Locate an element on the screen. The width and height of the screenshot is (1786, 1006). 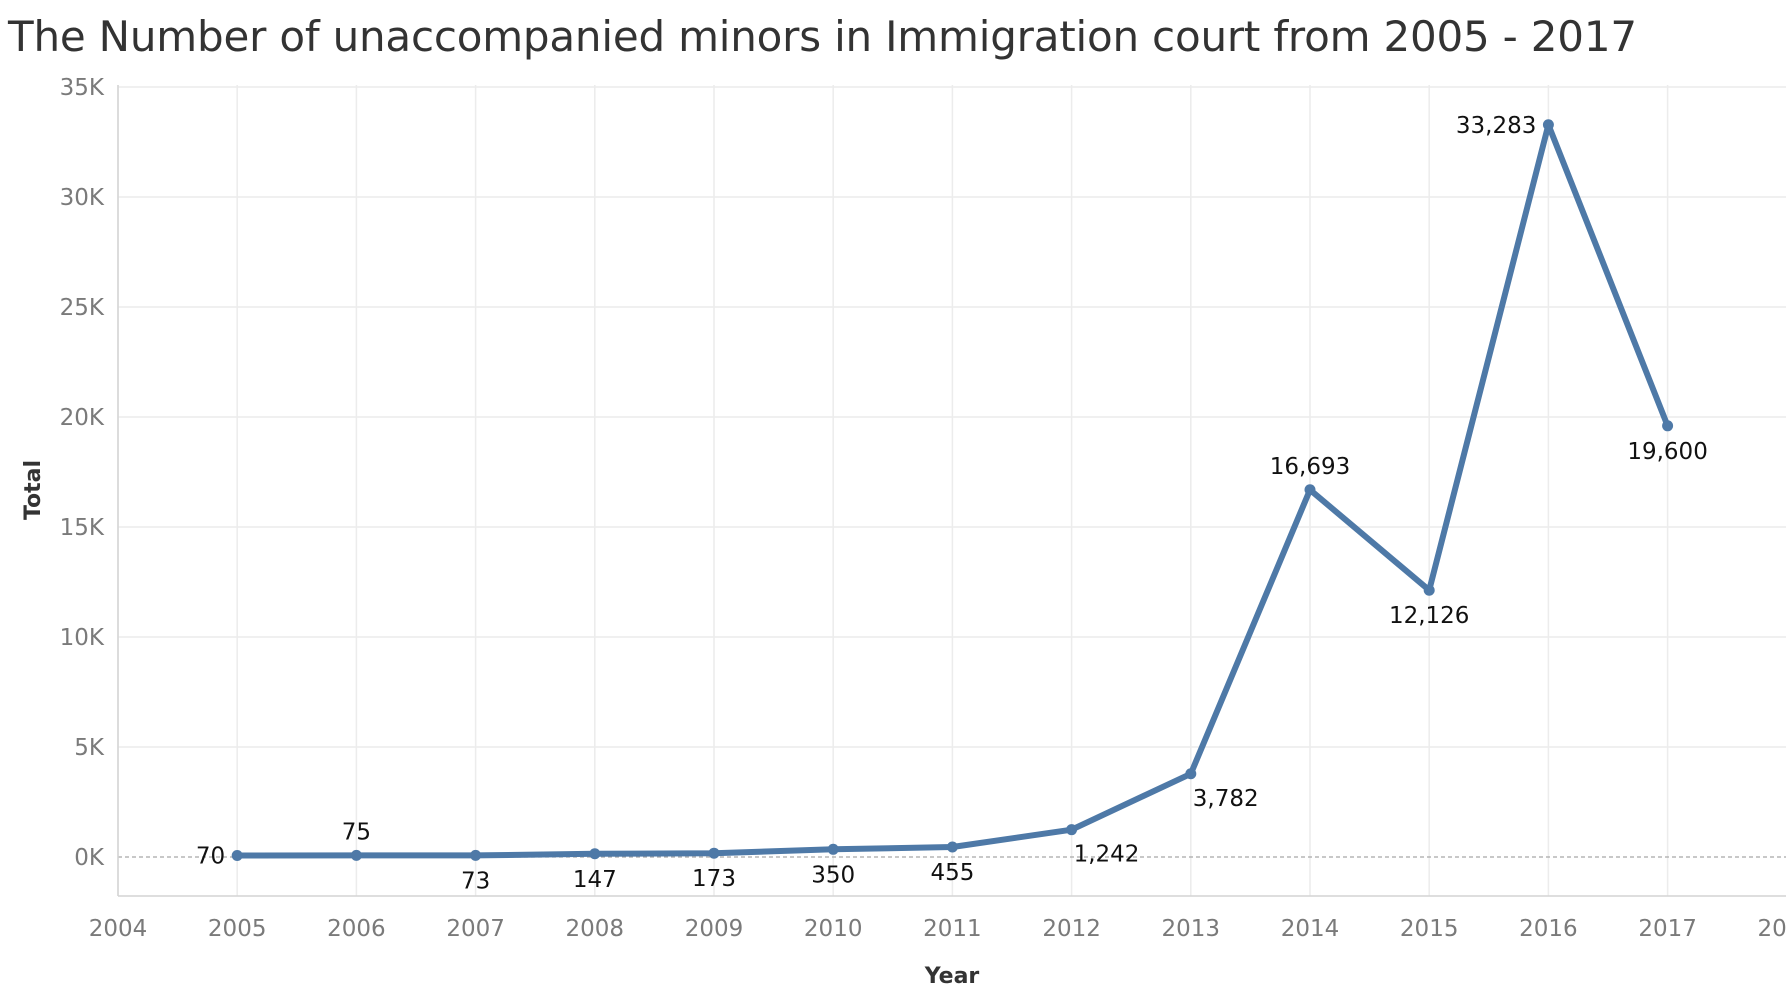
data-label: 455 is located at coordinates (952, 873).